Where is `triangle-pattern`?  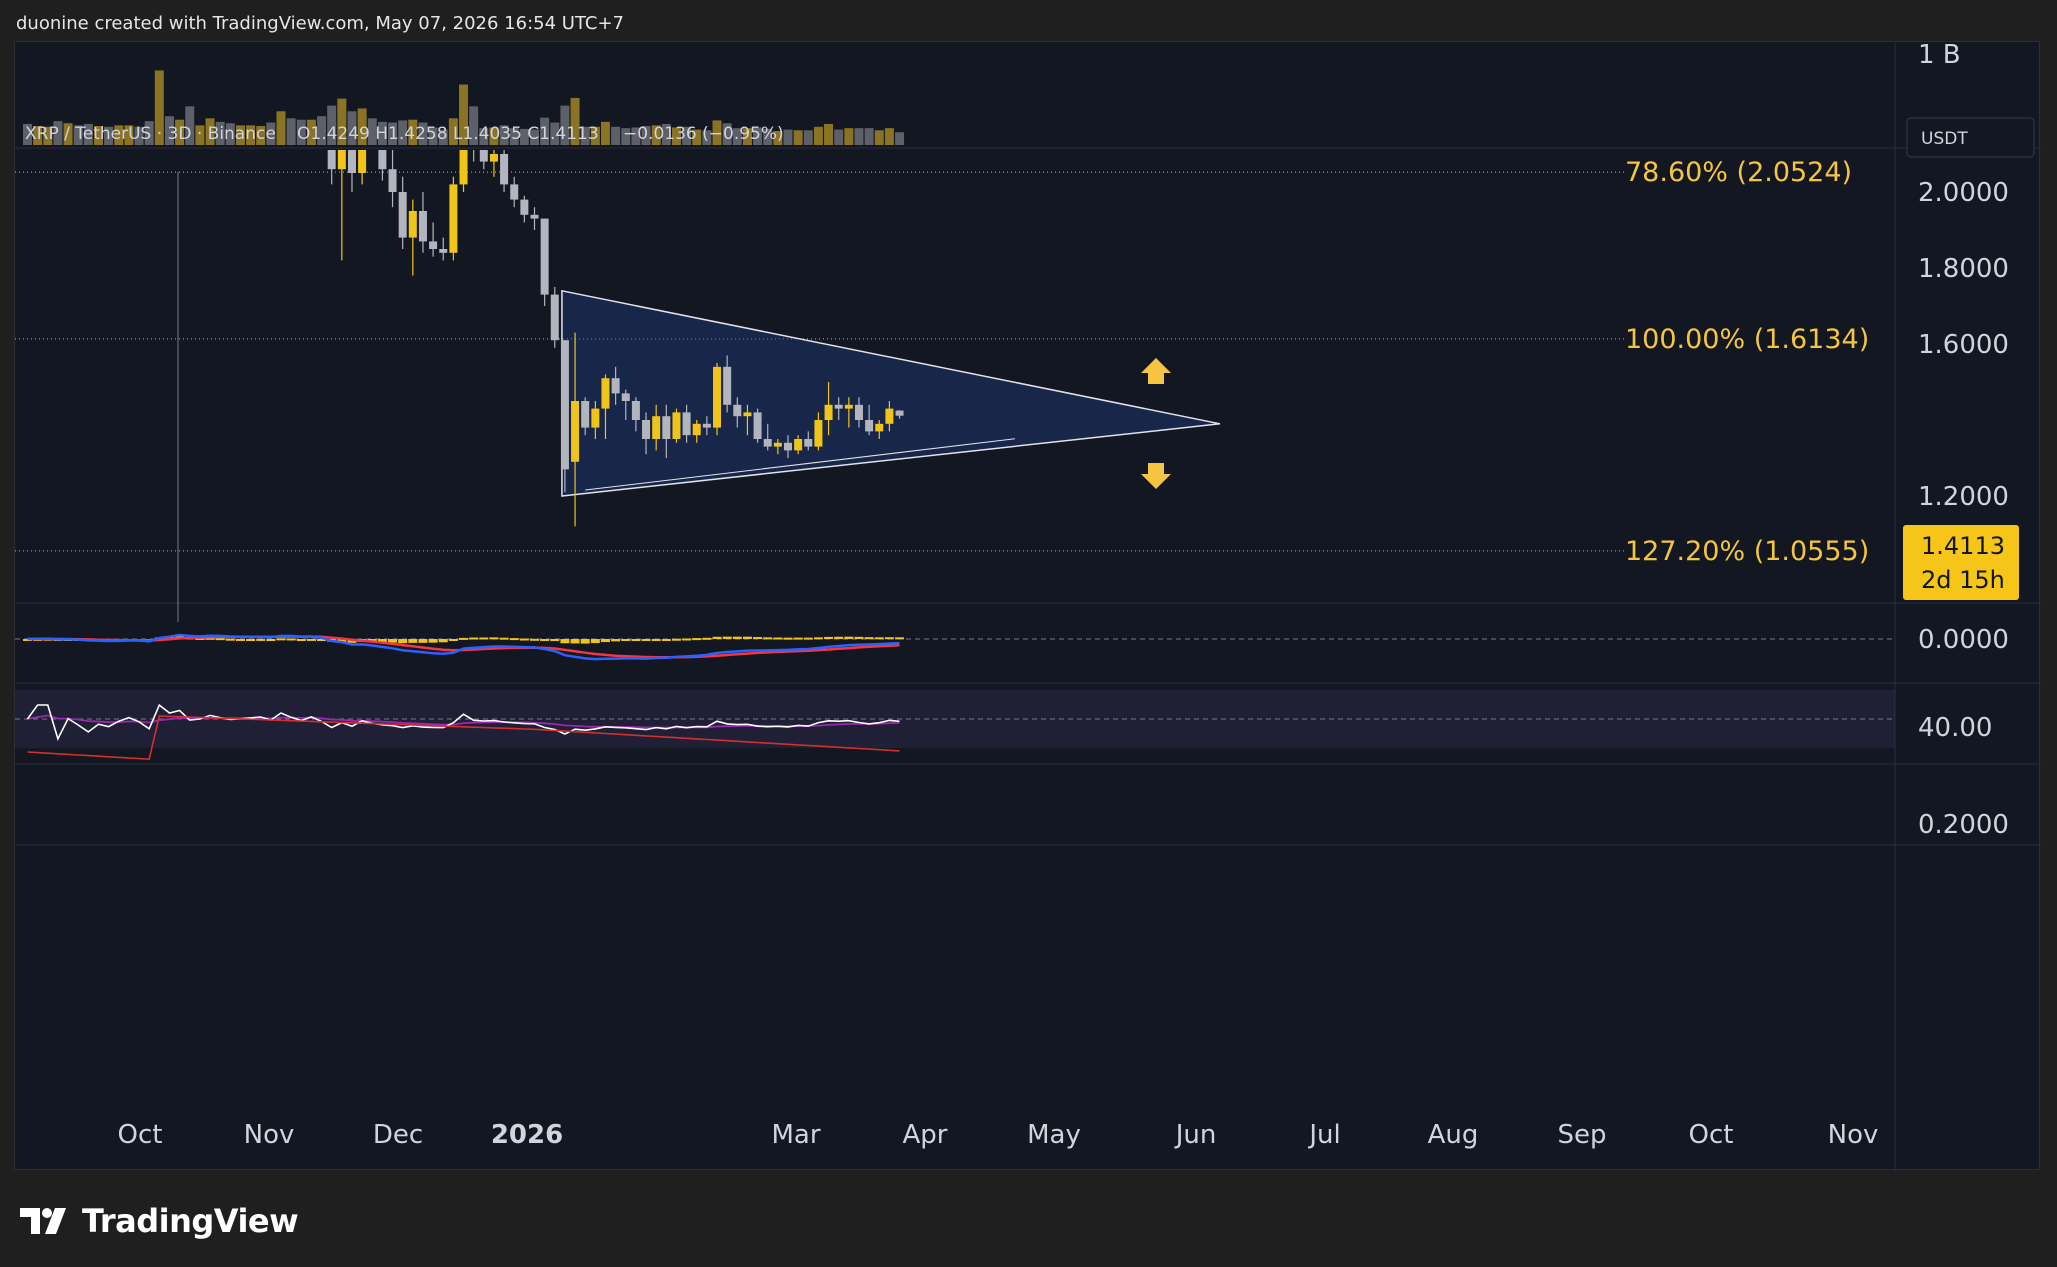 triangle-pattern is located at coordinates (891, 393).